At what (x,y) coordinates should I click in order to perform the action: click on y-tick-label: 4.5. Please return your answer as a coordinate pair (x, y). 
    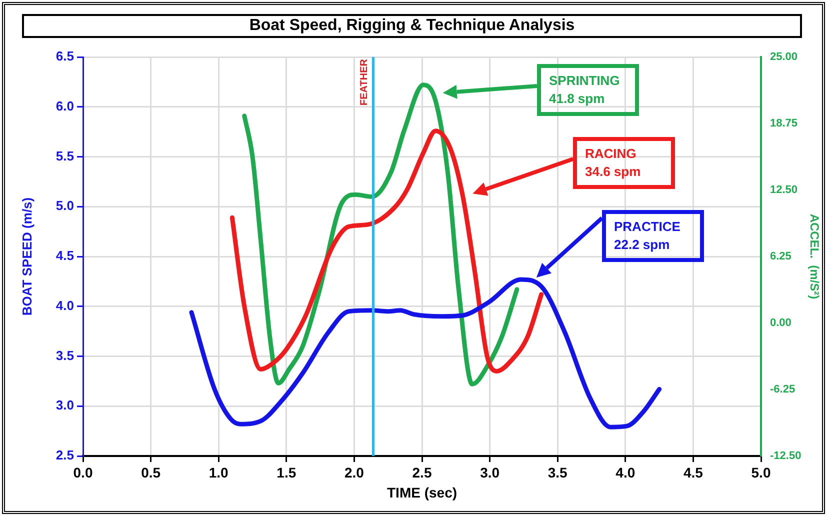
    Looking at the image, I should click on (65, 256).